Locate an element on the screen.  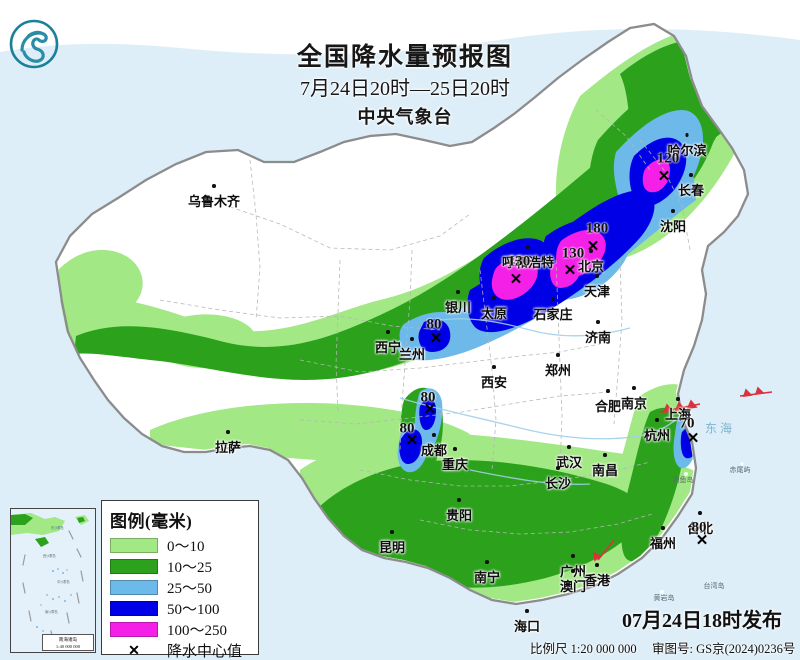
city-label-8: 北京 is located at coordinates (591, 262).